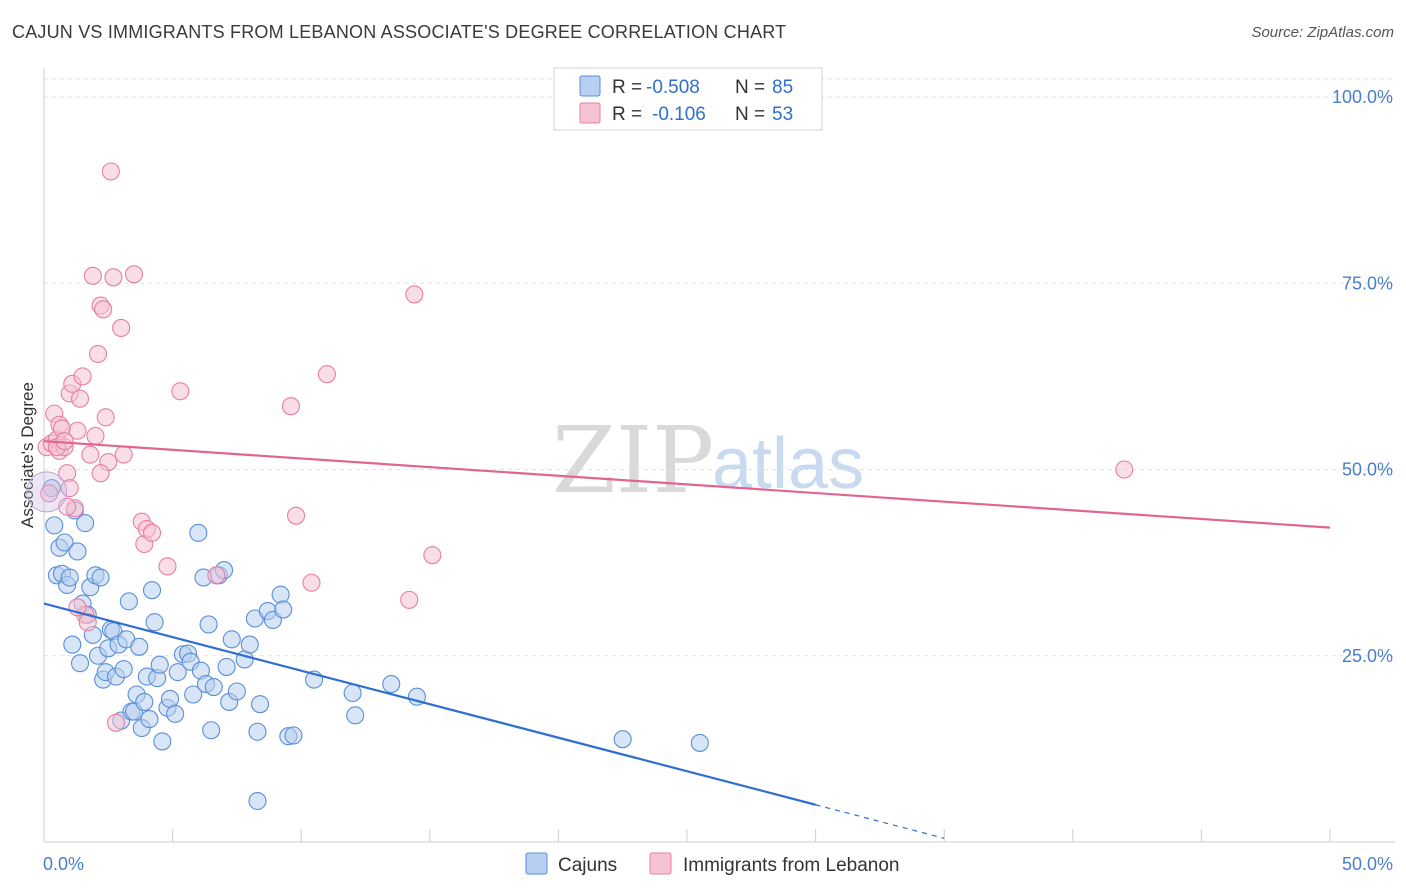  Describe the element at coordinates (782, 114) in the screenshot. I see `legend-n-value-lebanon: 53` at that location.